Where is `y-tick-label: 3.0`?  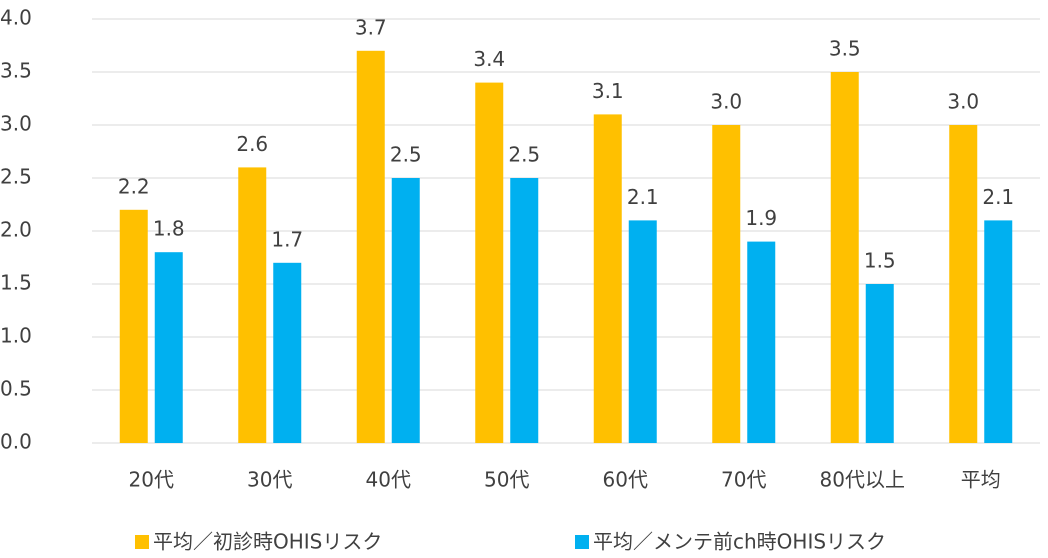 y-tick-label: 3.0 is located at coordinates (16, 124).